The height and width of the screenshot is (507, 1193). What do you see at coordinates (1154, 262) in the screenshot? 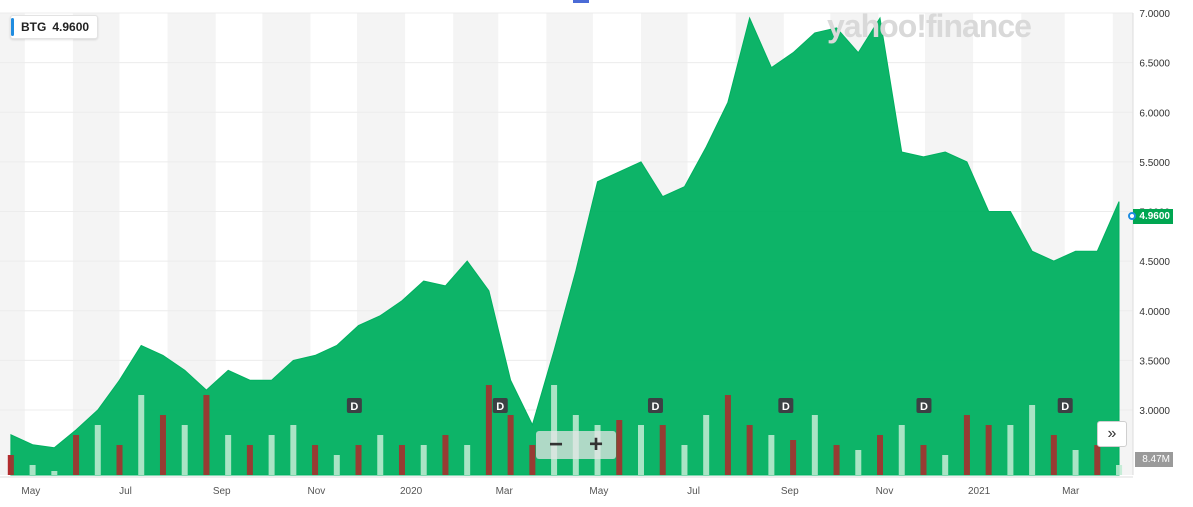
I see `y-tick-label: 4.5000` at bounding box center [1154, 262].